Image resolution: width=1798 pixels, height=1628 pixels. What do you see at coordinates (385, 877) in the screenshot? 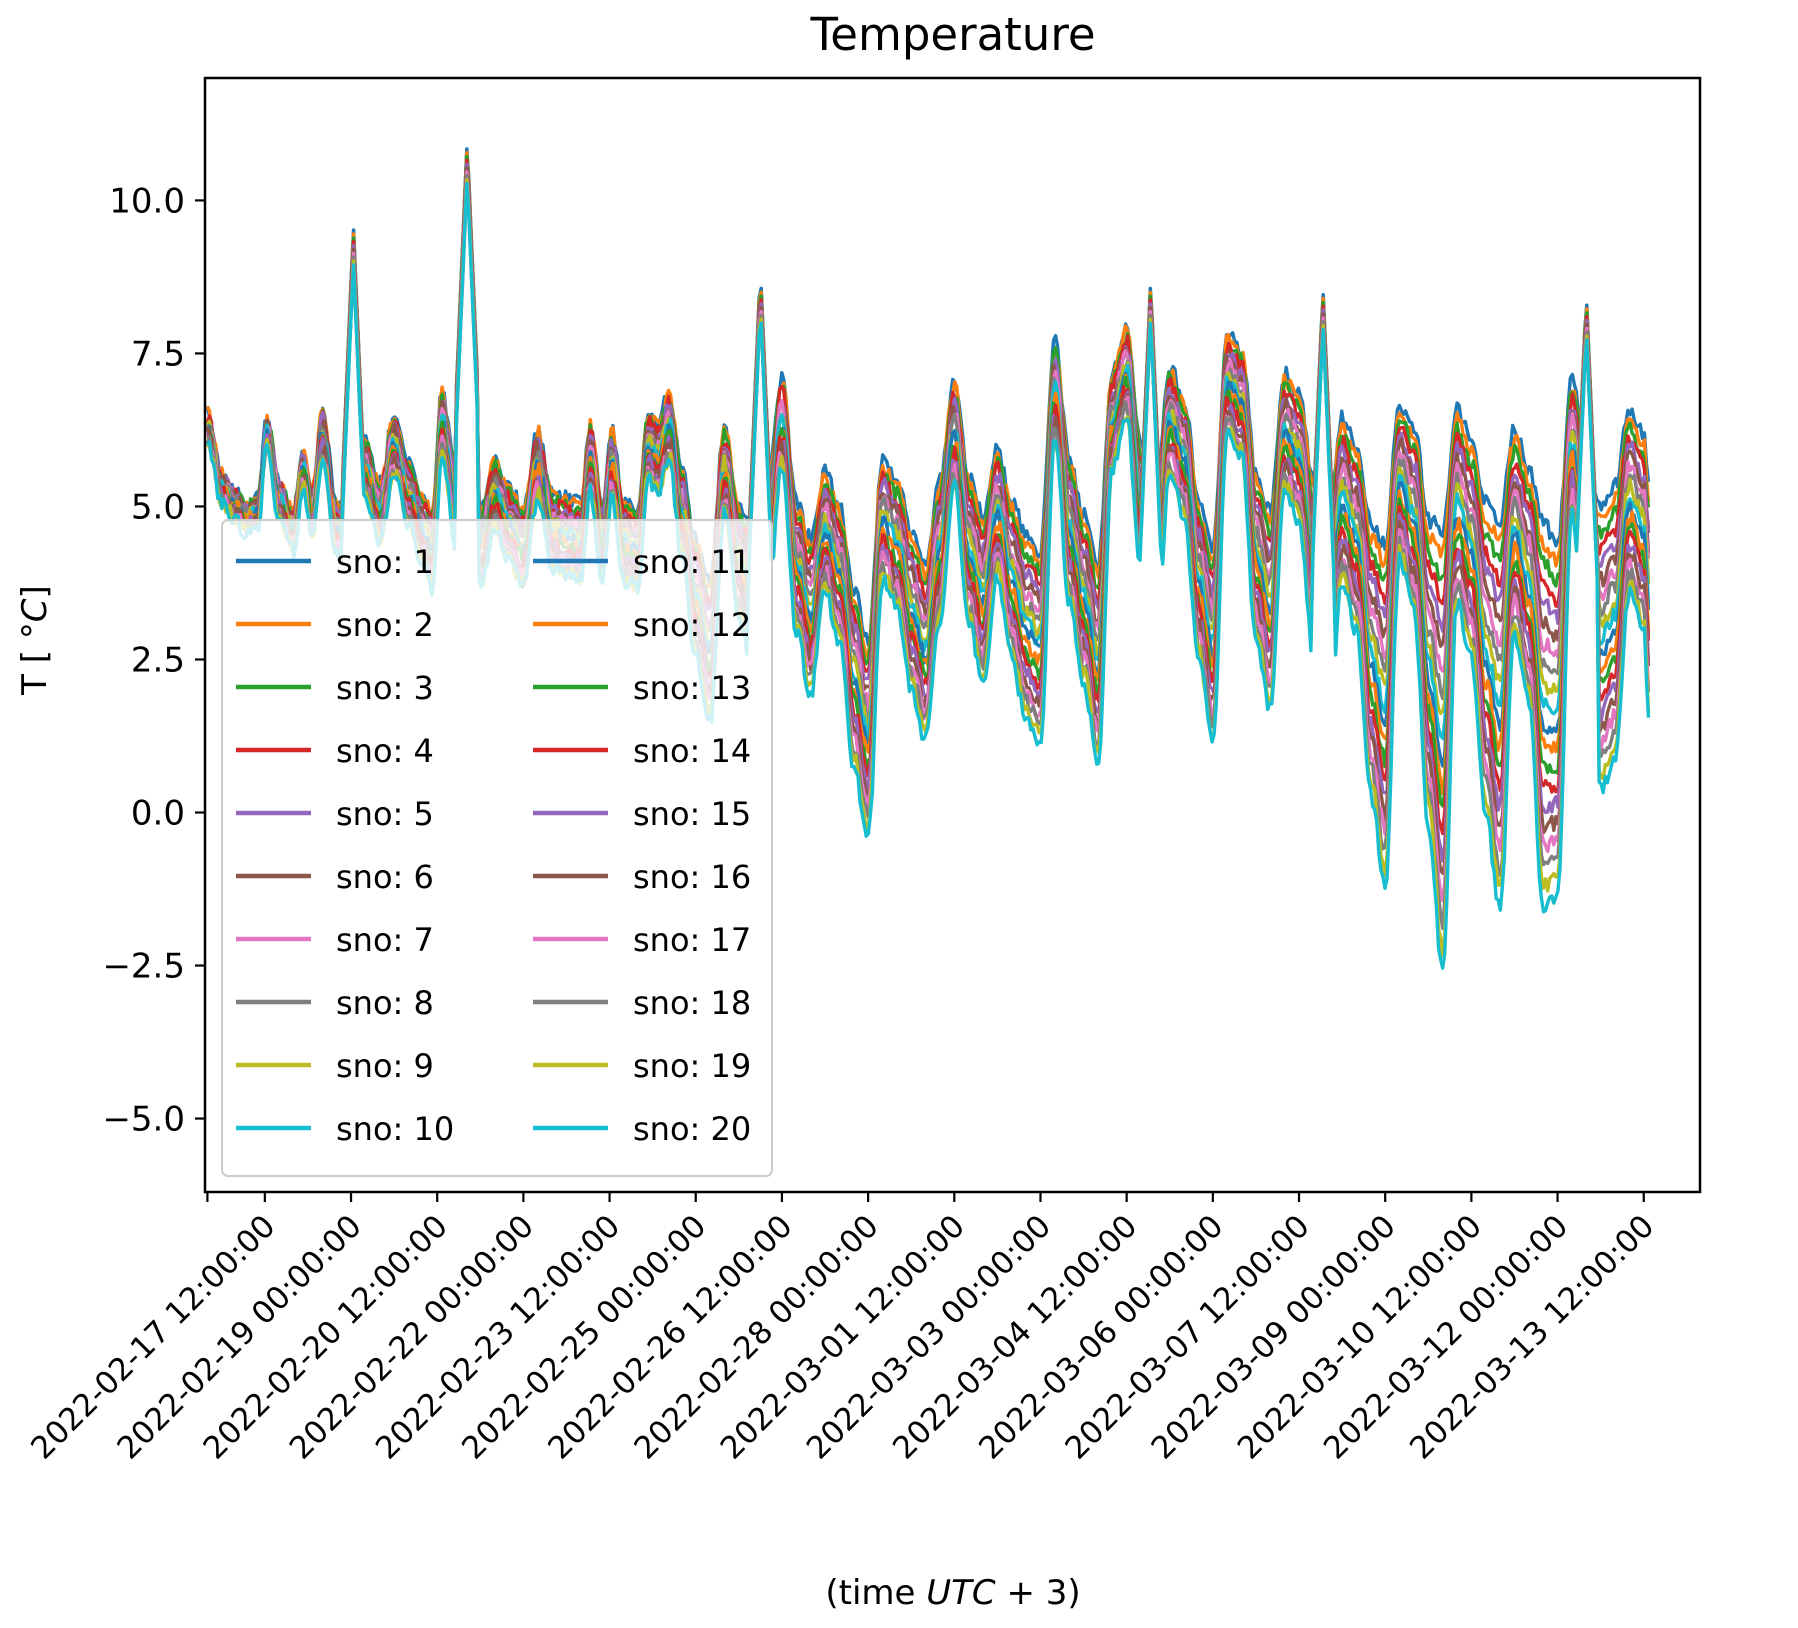
I see `legend-label: sno: 6` at bounding box center [385, 877].